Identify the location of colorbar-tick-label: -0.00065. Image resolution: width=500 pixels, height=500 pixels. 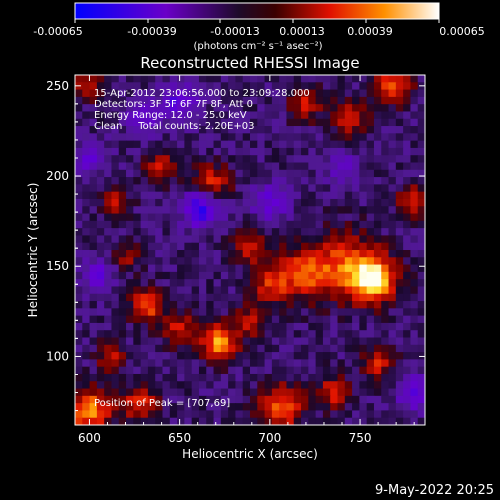
(57, 31).